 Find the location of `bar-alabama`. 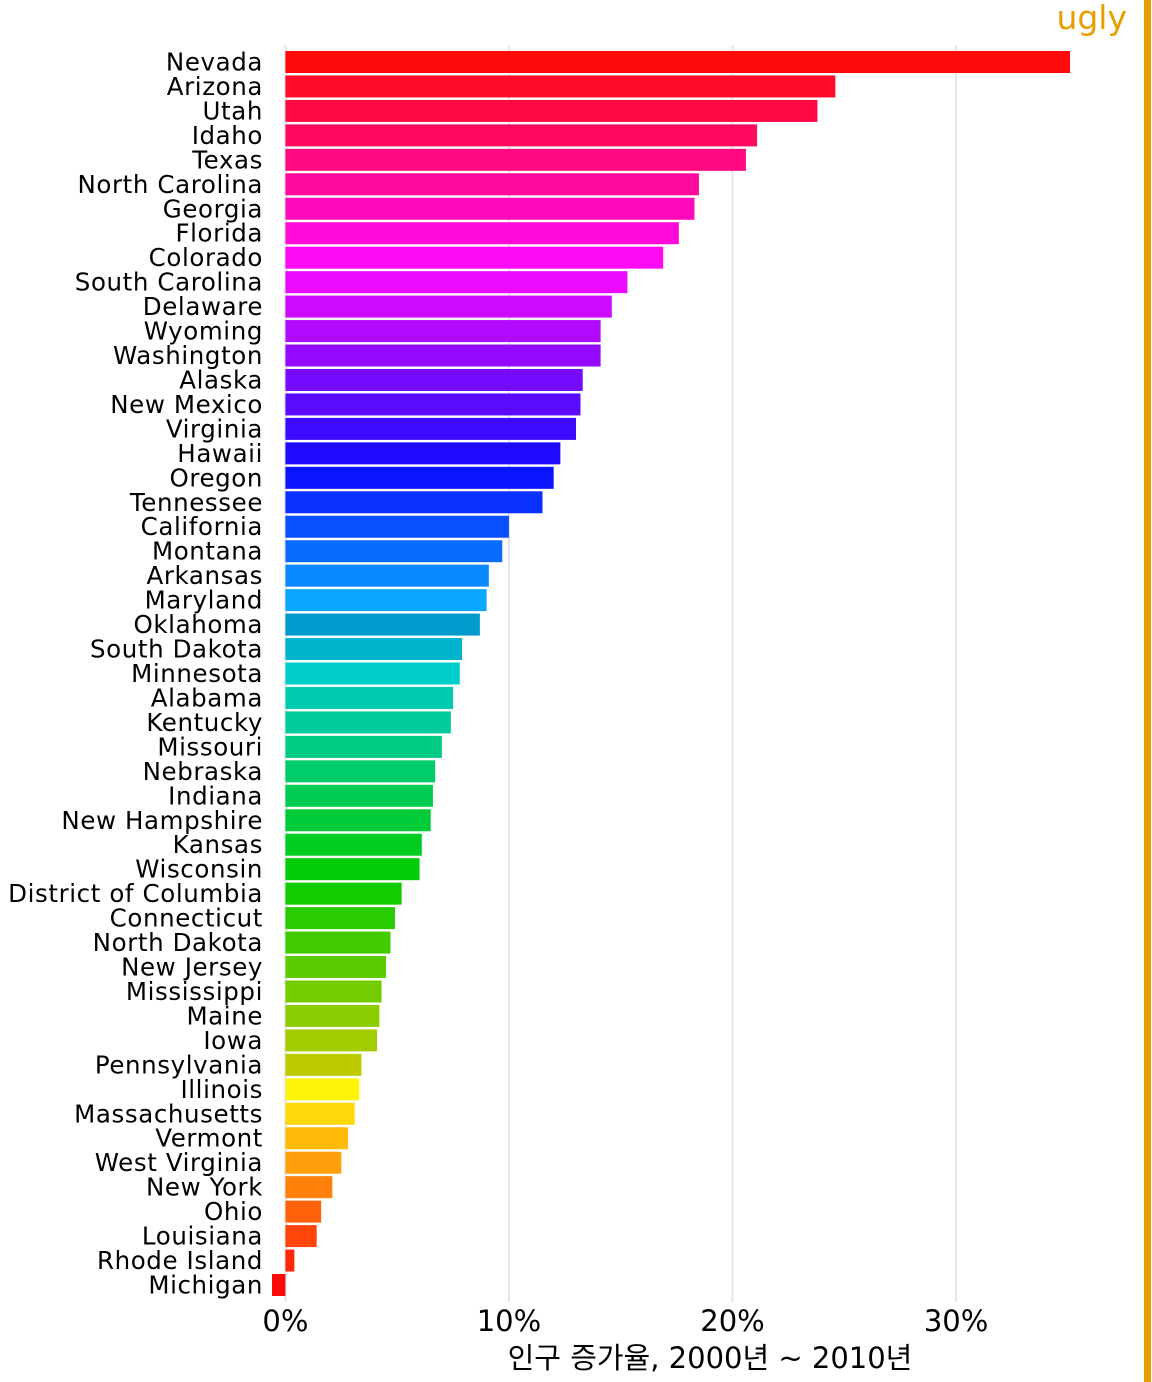

bar-alabama is located at coordinates (369, 697).